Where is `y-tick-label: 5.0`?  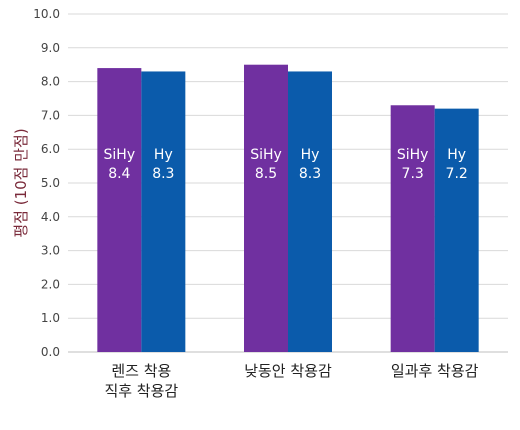 y-tick-label: 5.0 is located at coordinates (50, 183).